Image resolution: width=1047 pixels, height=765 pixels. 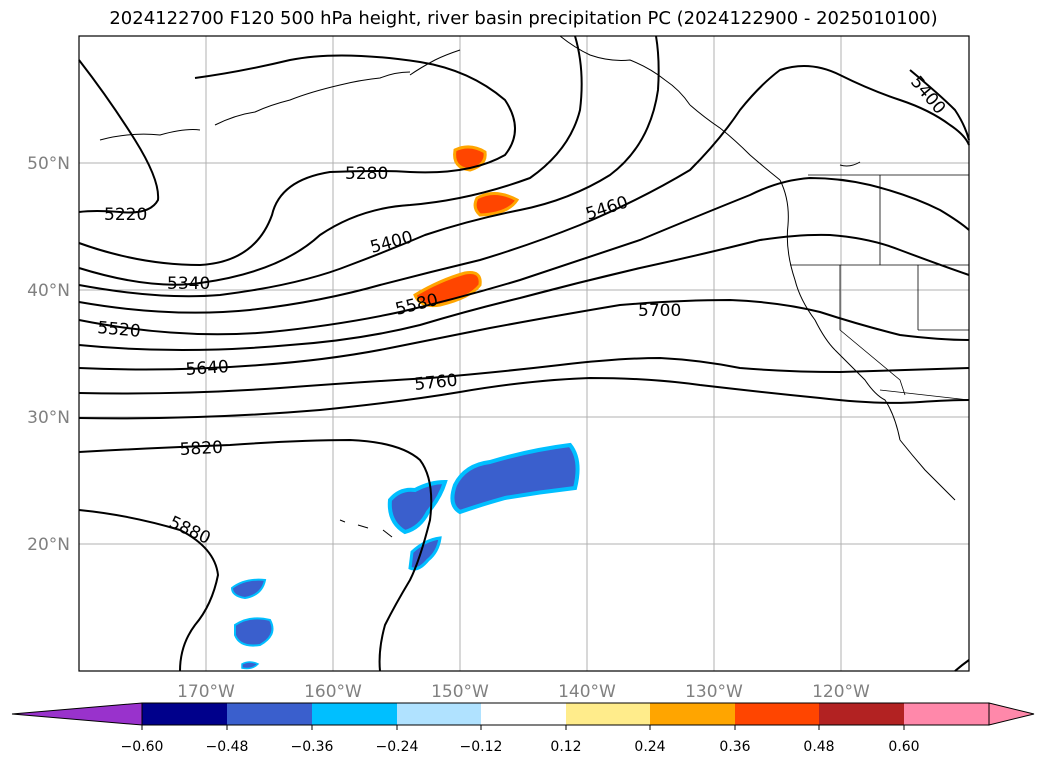 What do you see at coordinates (903, 747) in the screenshot?
I see `colorbar-tick-label: 0.60` at bounding box center [903, 747].